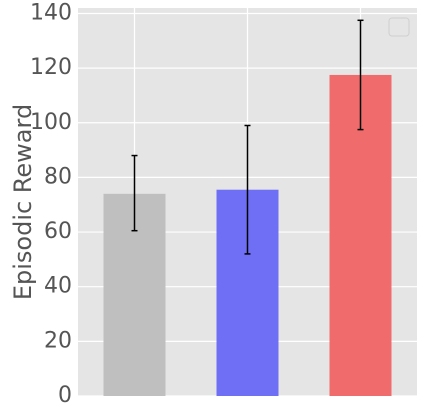 Image resolution: width=423 pixels, height=414 pixels. Describe the element at coordinates (399, 27) in the screenshot. I see `legend-box` at that location.